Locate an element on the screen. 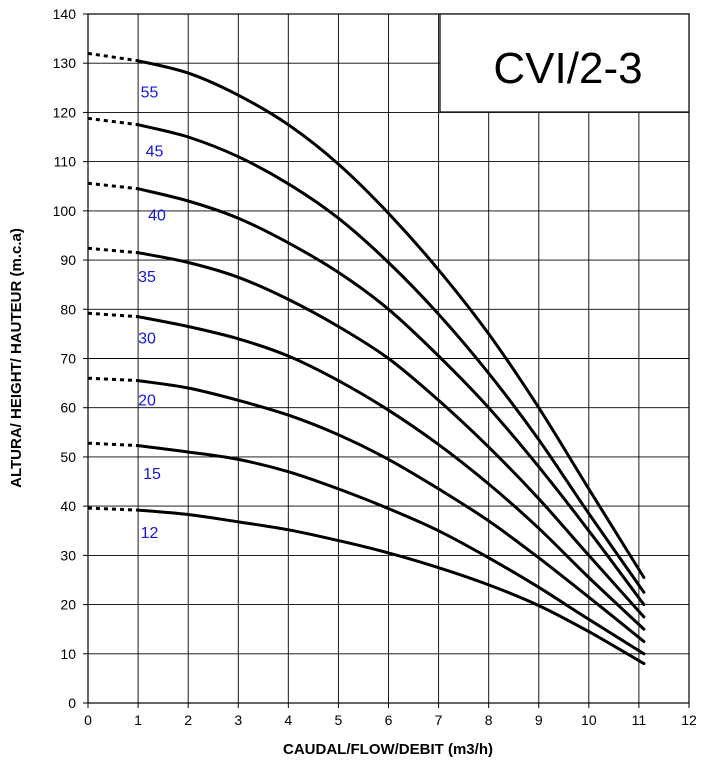  x-tick-label: 9 is located at coordinates (539, 720).